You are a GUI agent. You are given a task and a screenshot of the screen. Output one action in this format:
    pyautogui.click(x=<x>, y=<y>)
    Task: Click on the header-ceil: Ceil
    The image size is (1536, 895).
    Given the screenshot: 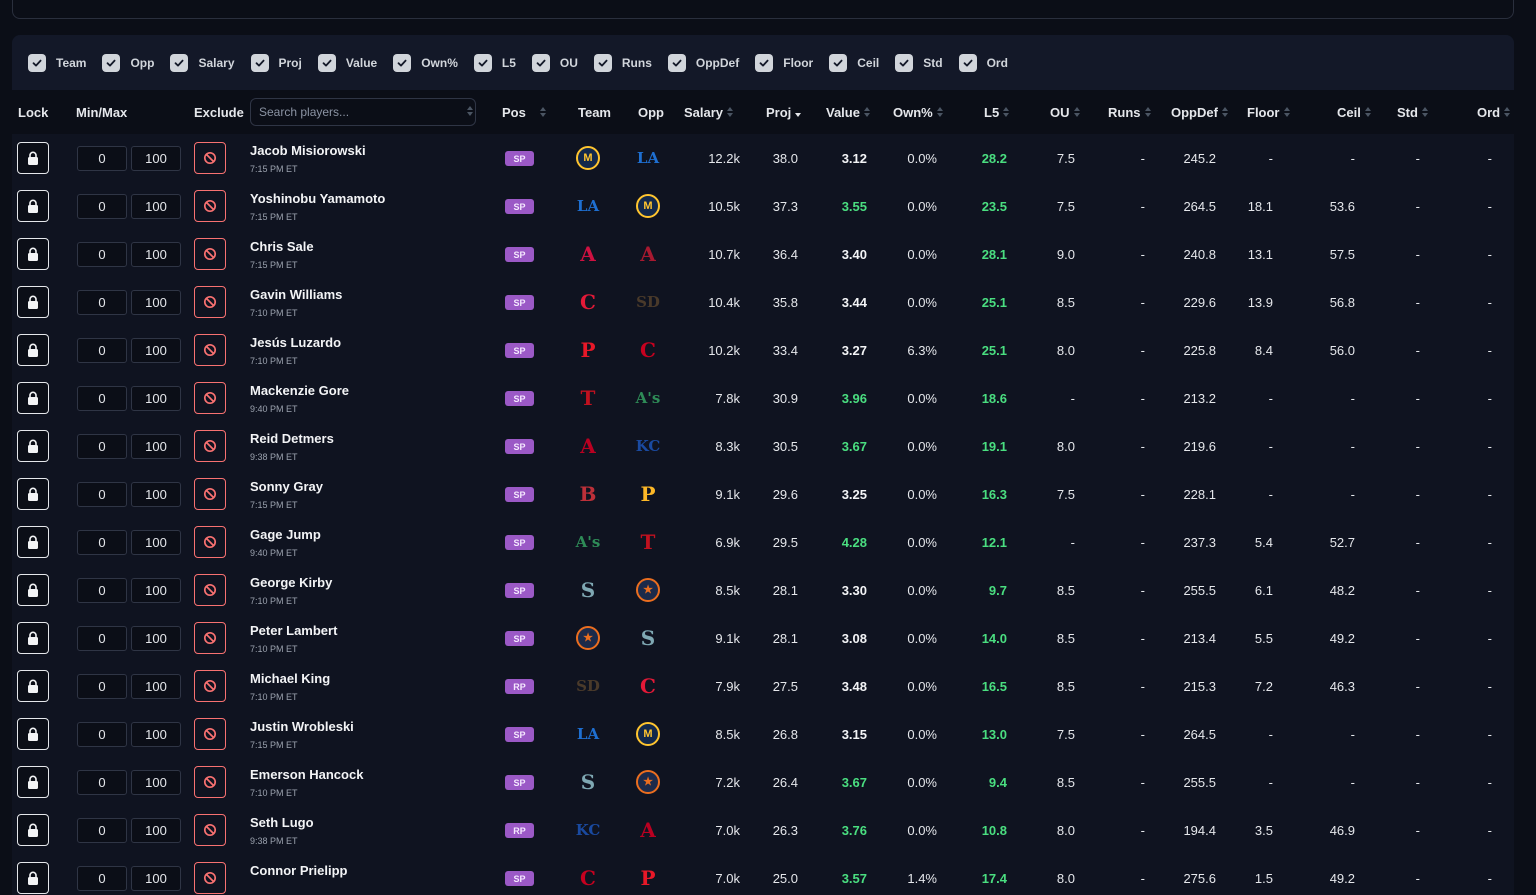 What is the action you would take?
    pyautogui.click(x=1354, y=112)
    